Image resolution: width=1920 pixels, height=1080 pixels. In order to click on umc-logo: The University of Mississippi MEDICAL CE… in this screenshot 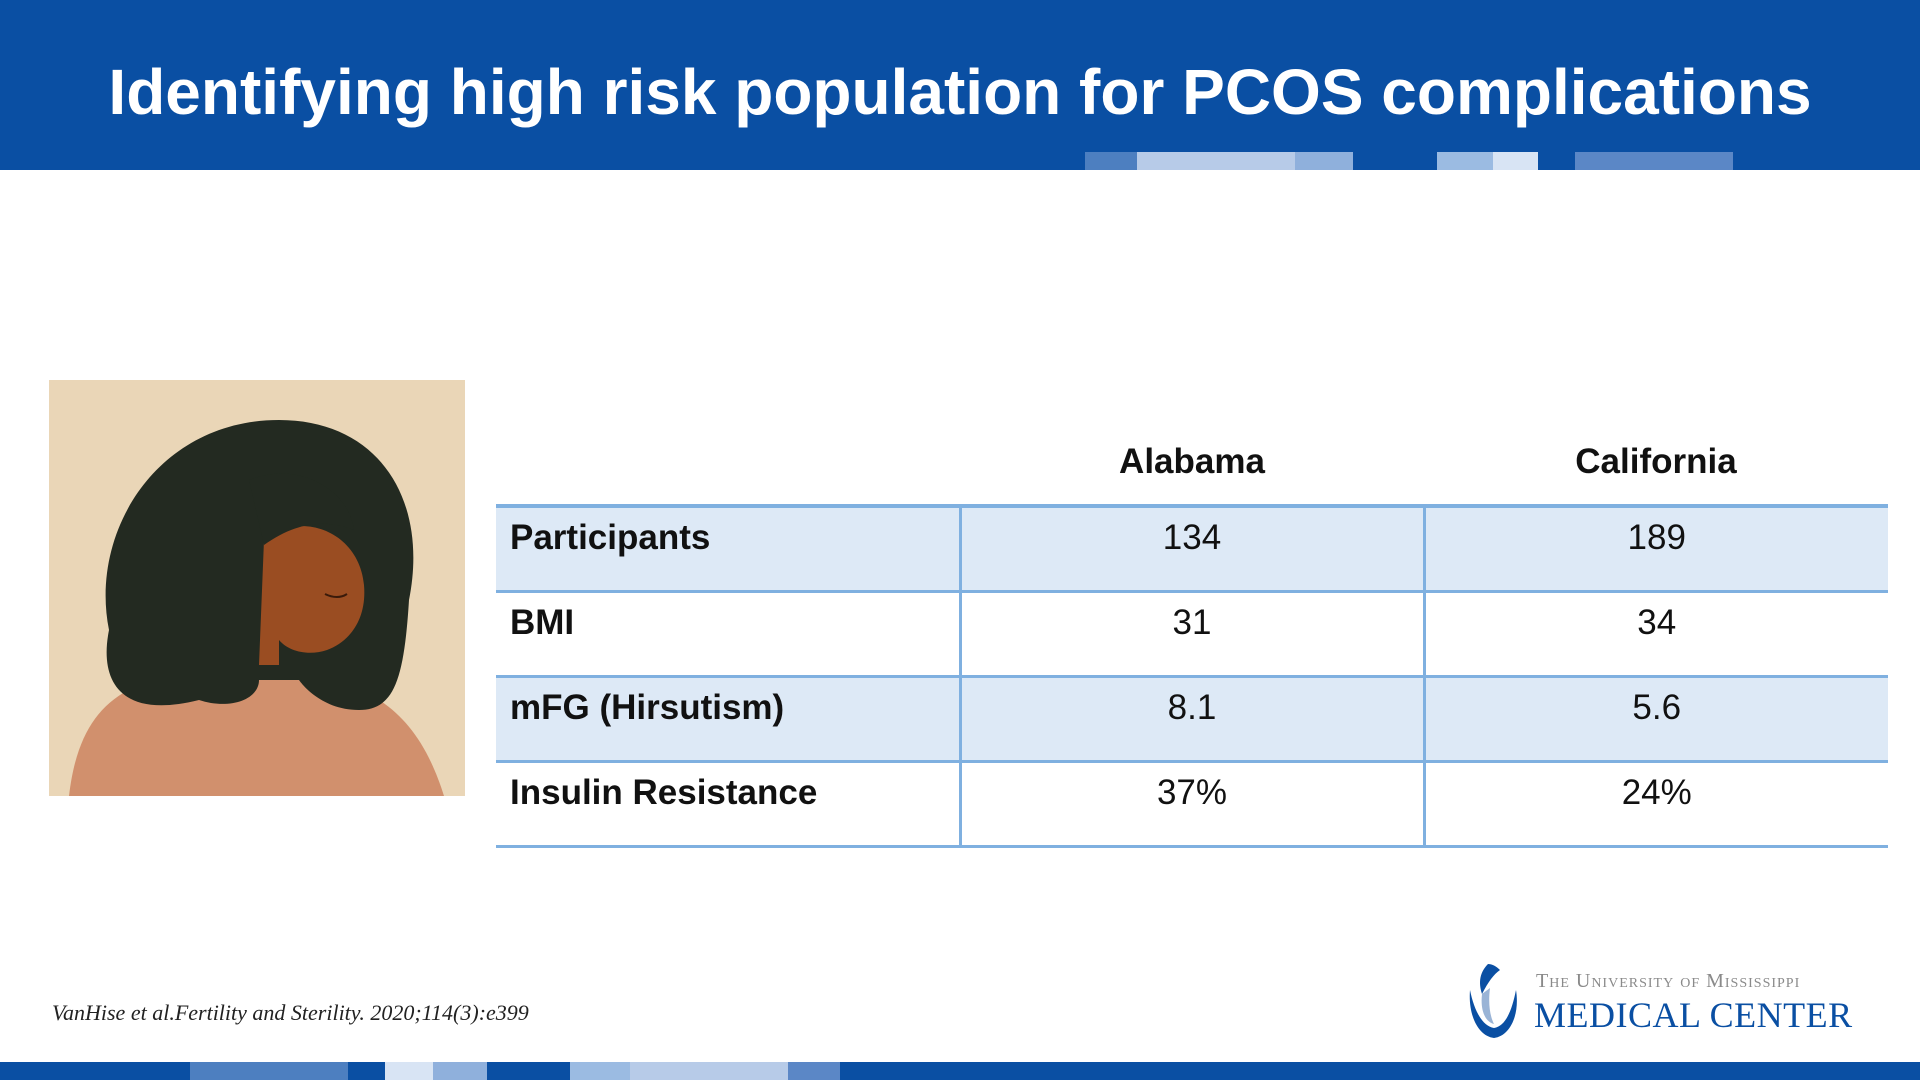, I will do `click(1660, 1005)`.